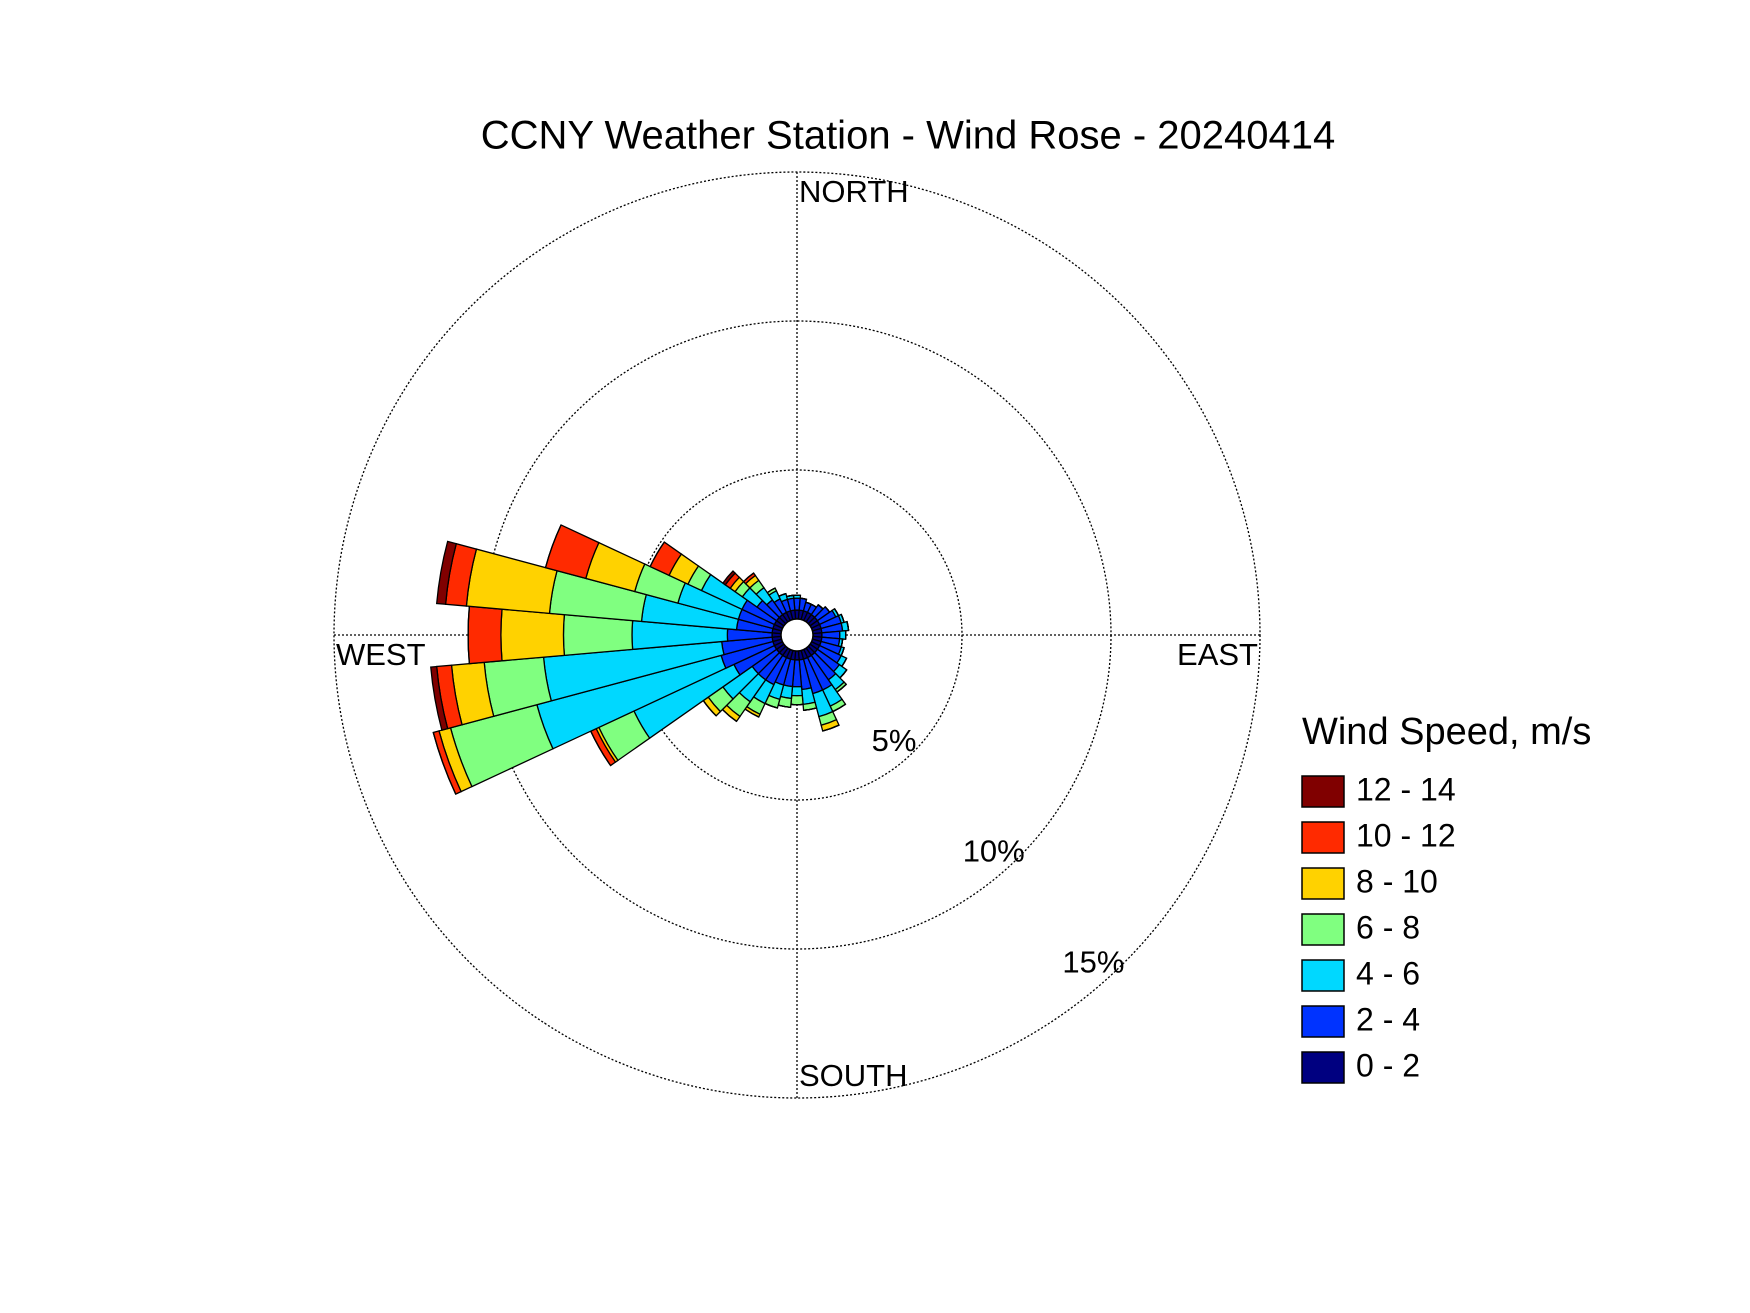 The height and width of the screenshot is (1313, 1750). Describe the element at coordinates (1406, 789) in the screenshot. I see `legend-label: 12 - 14` at that location.